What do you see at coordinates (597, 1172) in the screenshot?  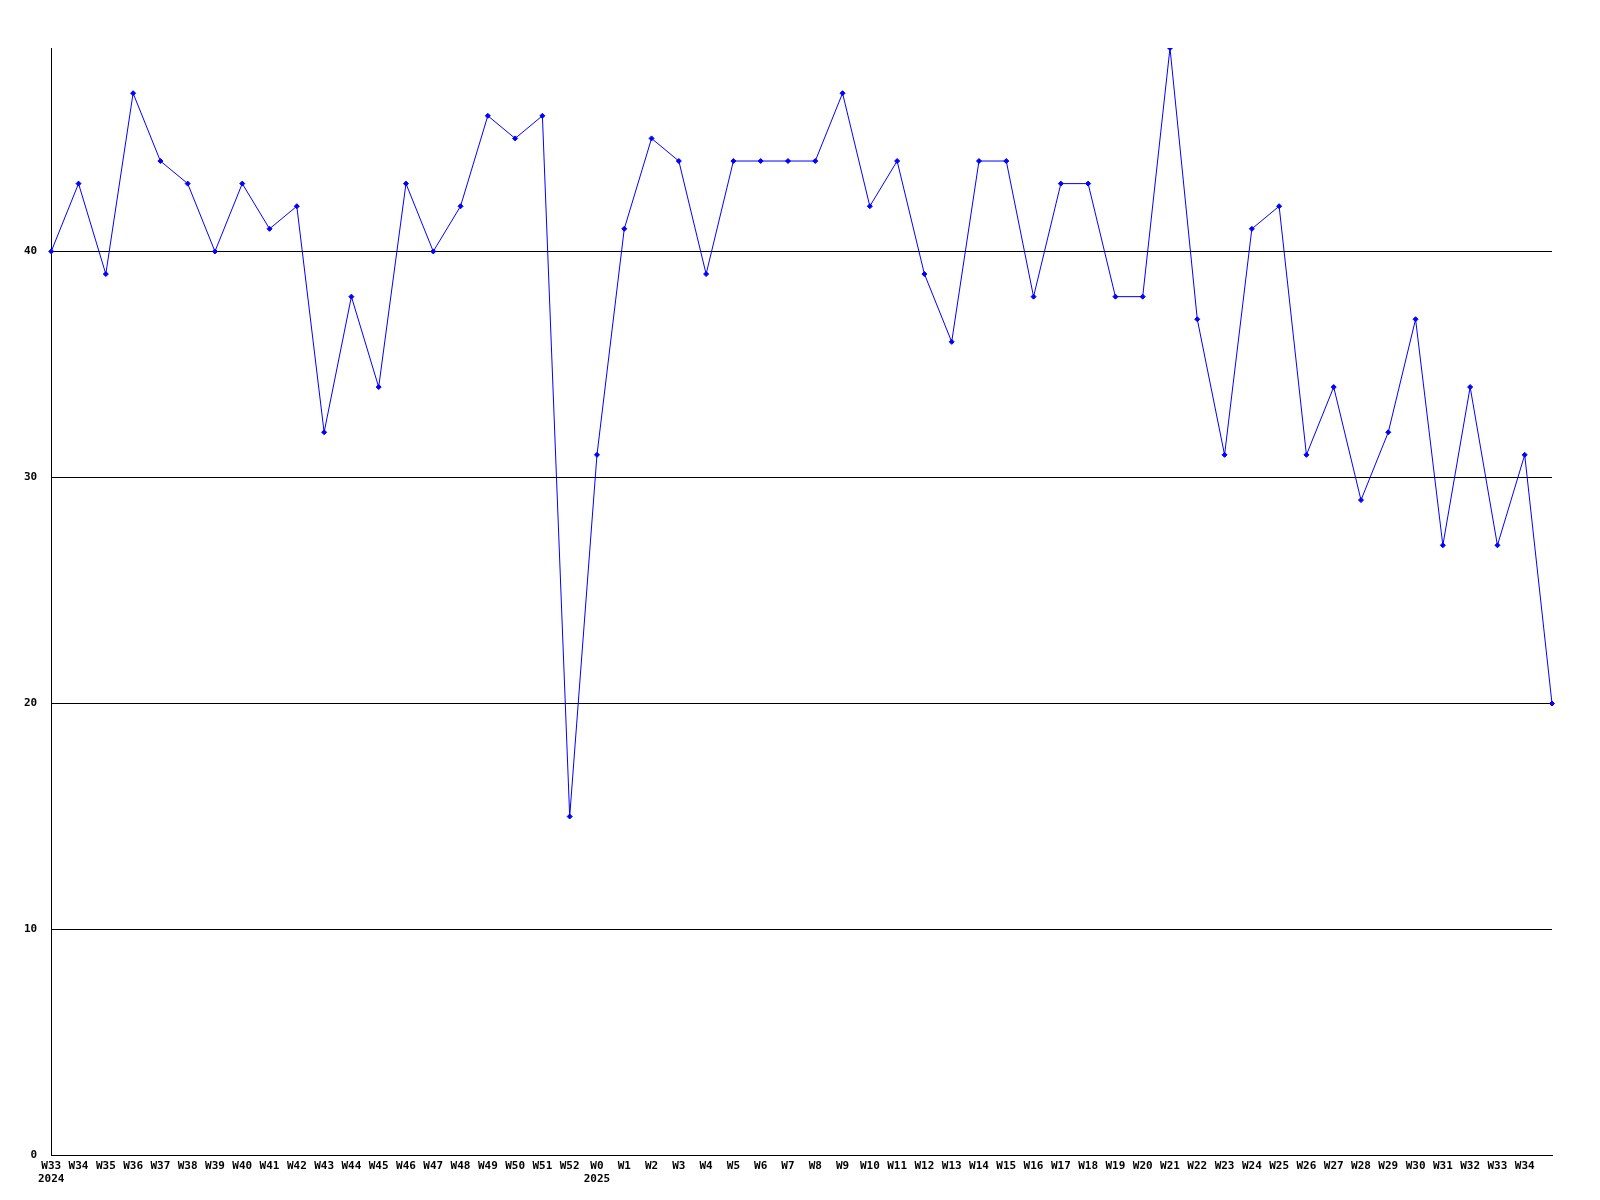 I see `x-tick-label: W0 2025` at bounding box center [597, 1172].